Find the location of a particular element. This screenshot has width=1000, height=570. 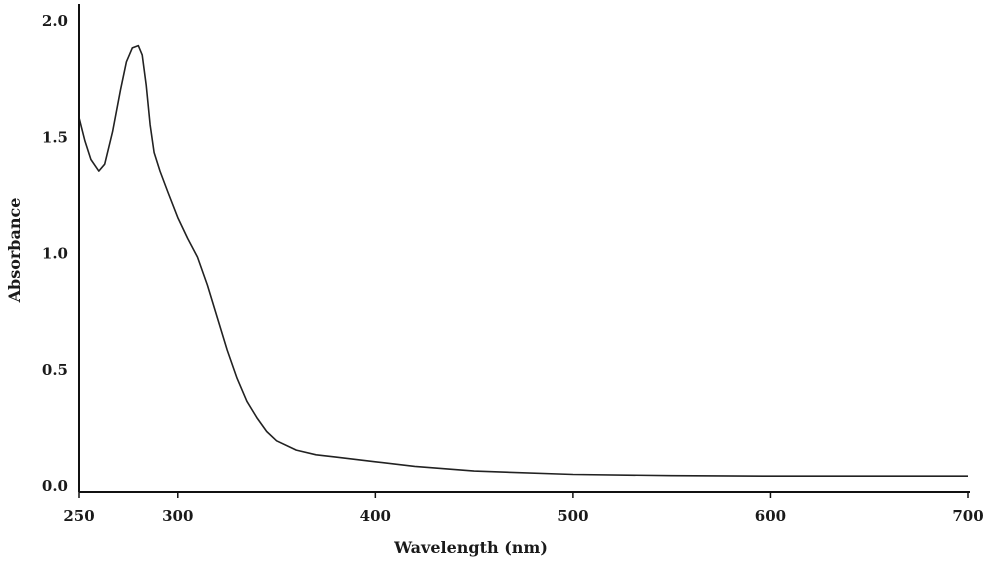

y-tick-label: 1.0 is located at coordinates (55, 254).